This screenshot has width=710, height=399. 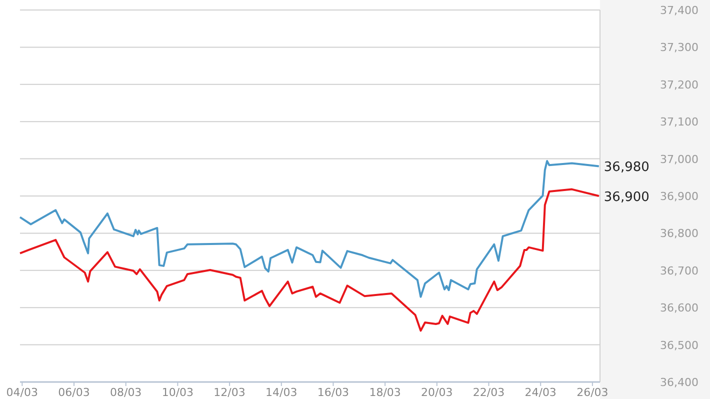 What do you see at coordinates (178, 392) in the screenshot?
I see `x-tick-label: 10/03` at bounding box center [178, 392].